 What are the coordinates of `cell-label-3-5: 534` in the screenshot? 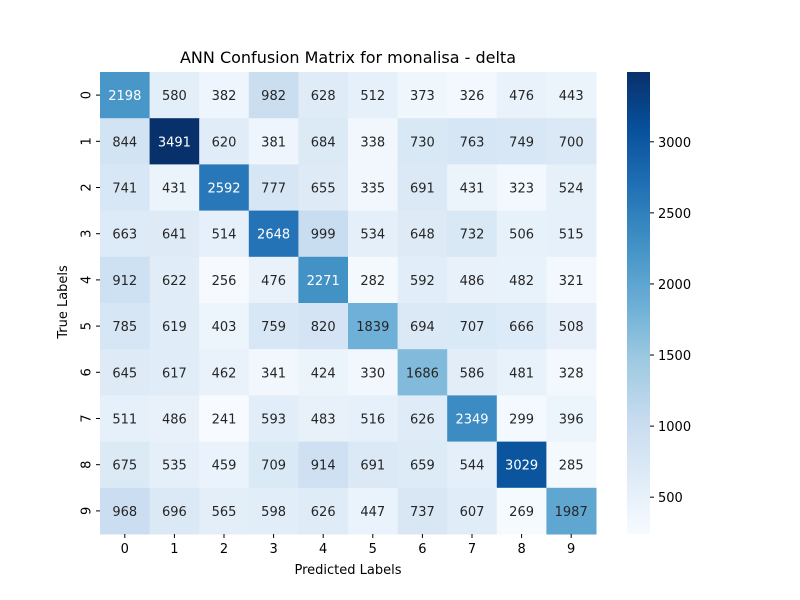 It's located at (372, 235).